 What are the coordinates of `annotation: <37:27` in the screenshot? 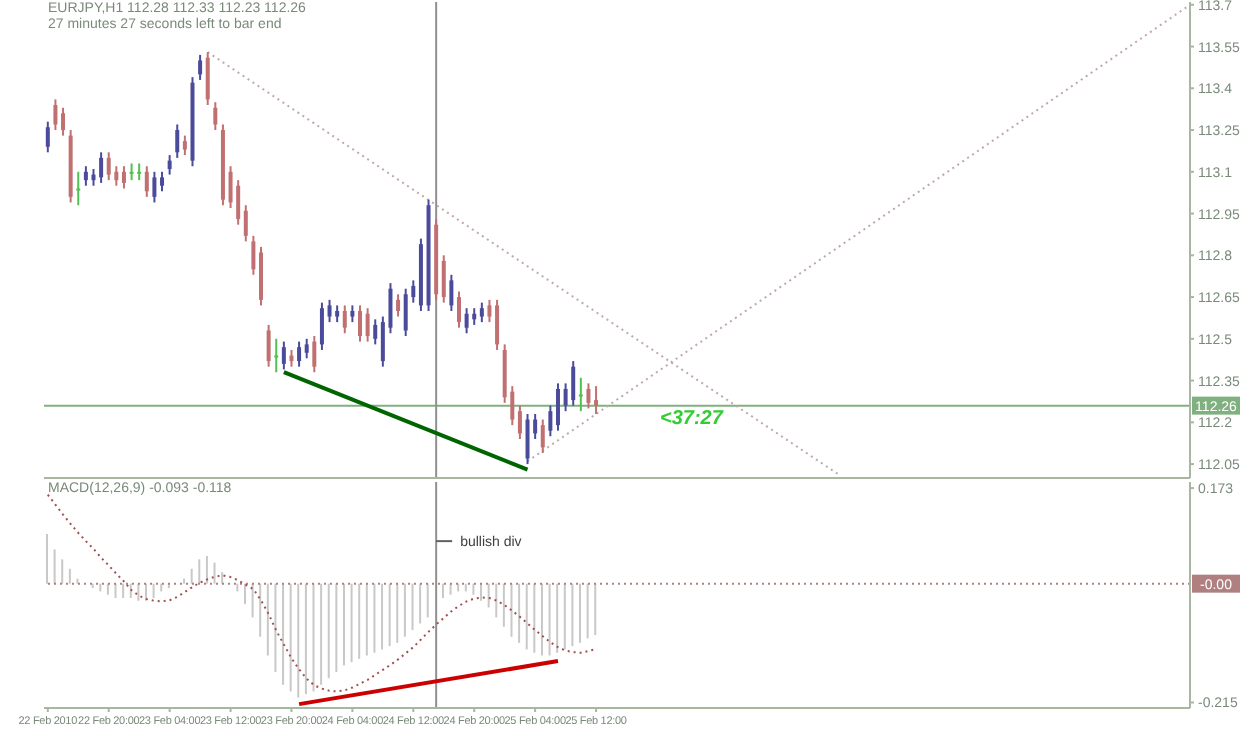 It's located at (691, 419).